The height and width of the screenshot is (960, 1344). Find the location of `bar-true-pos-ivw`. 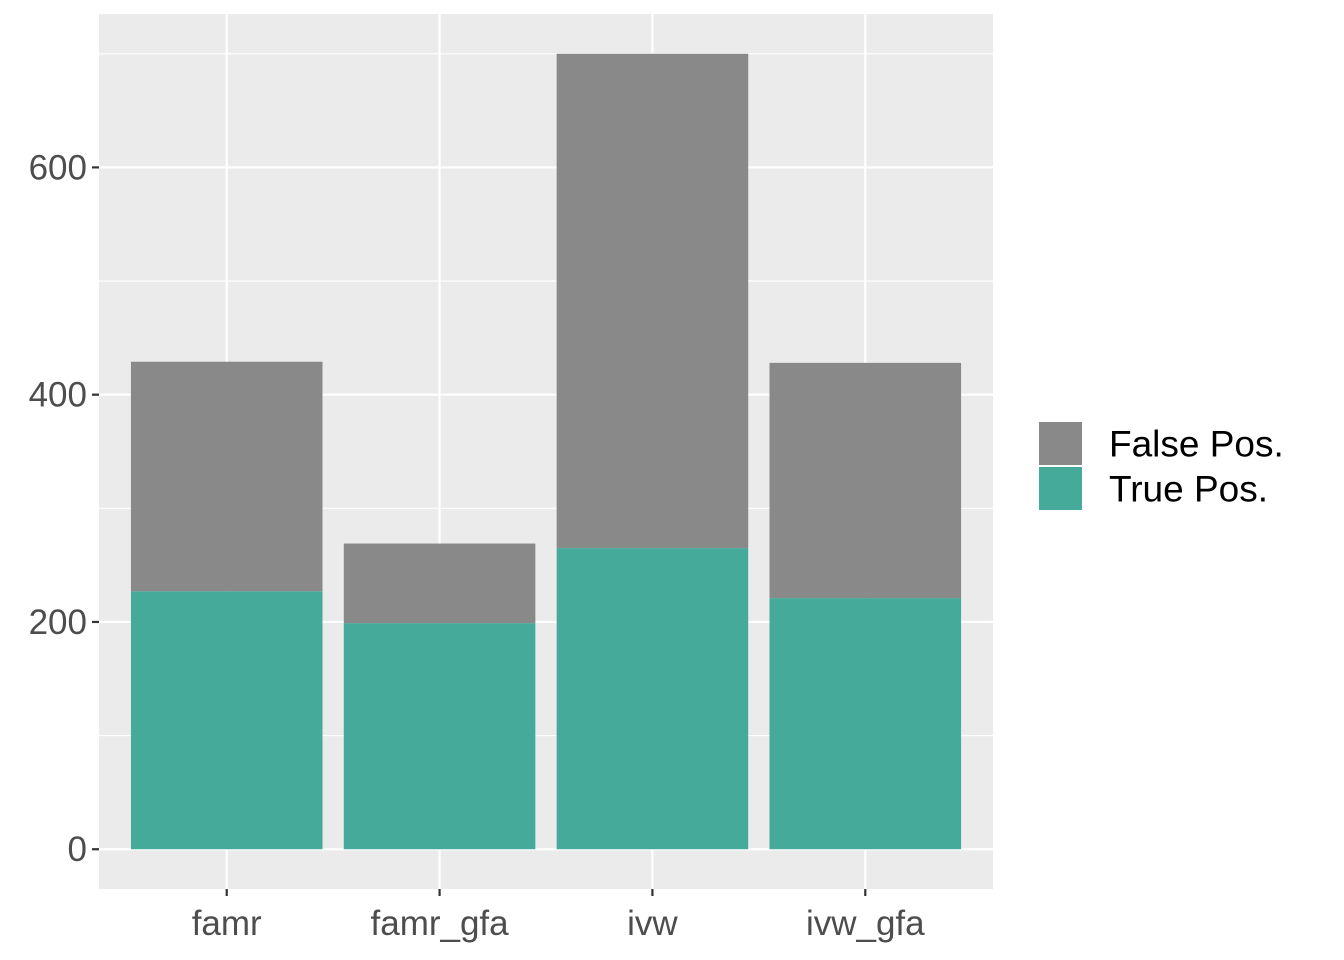

bar-true-pos-ivw is located at coordinates (652, 699).